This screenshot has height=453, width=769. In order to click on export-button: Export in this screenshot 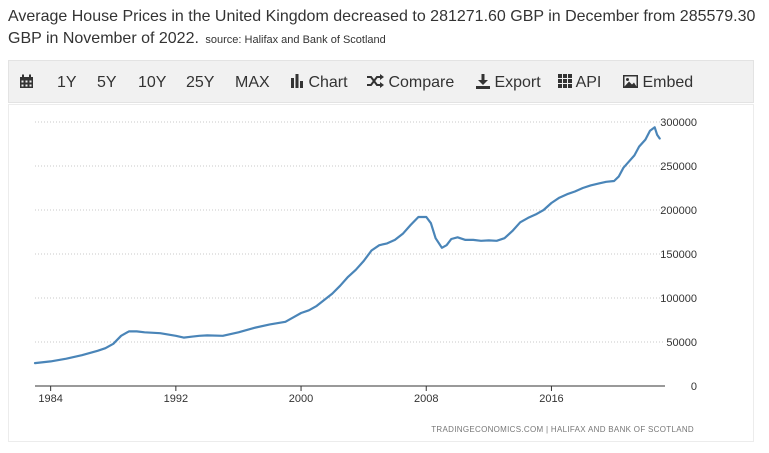, I will do `click(508, 82)`.